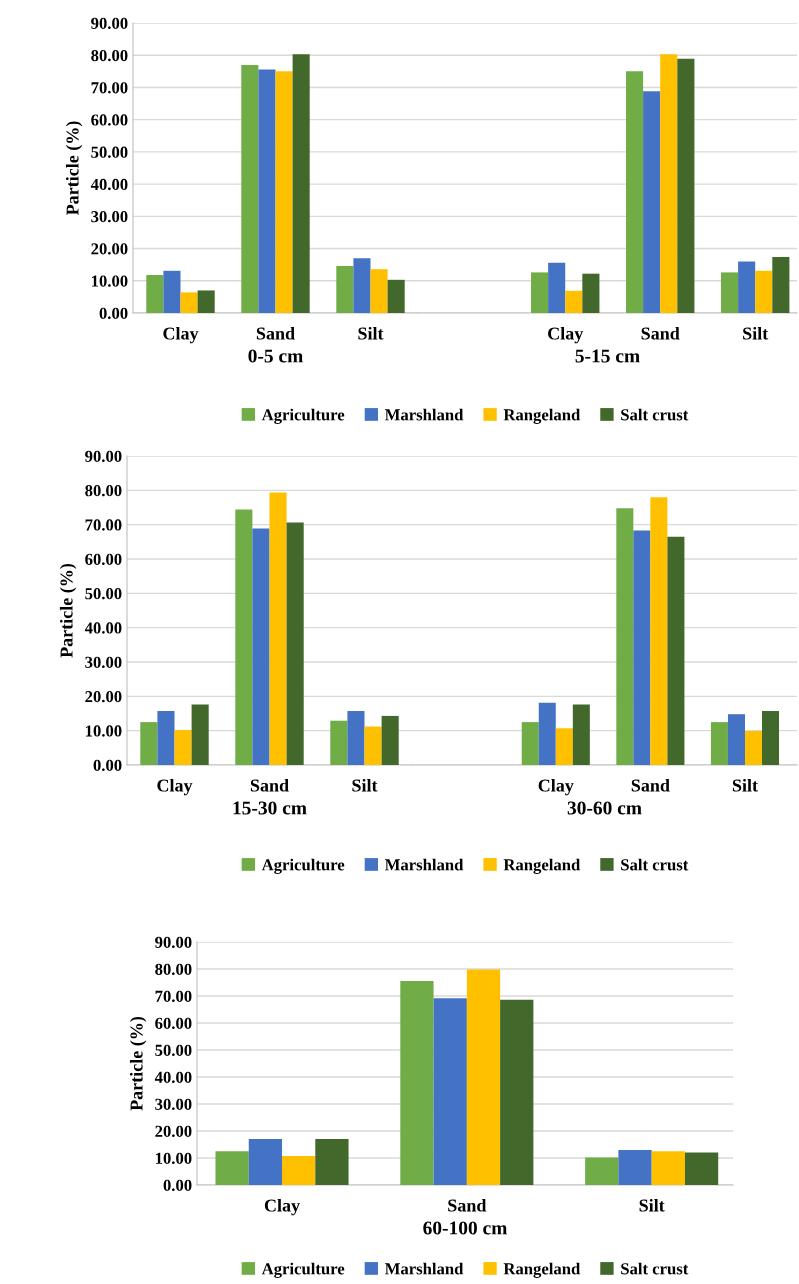  What do you see at coordinates (109, 152) in the screenshot?
I see `y-tick-label: 50.00` at bounding box center [109, 152].